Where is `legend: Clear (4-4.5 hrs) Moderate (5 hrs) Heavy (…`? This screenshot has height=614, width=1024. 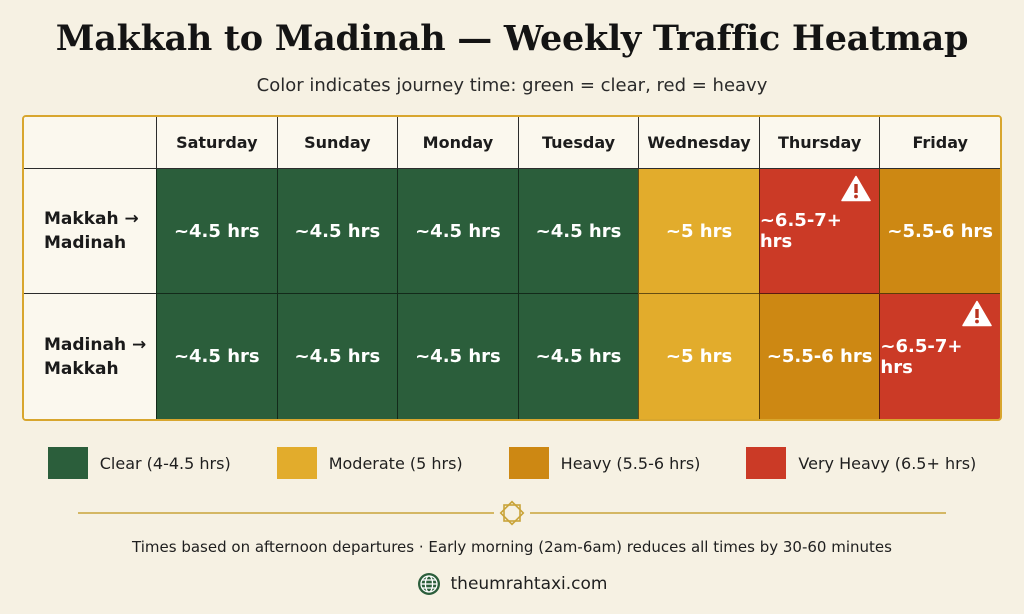 legend: Clear (4-4.5 hrs) Moderate (5 hrs) Heavy (… is located at coordinates (512, 463).